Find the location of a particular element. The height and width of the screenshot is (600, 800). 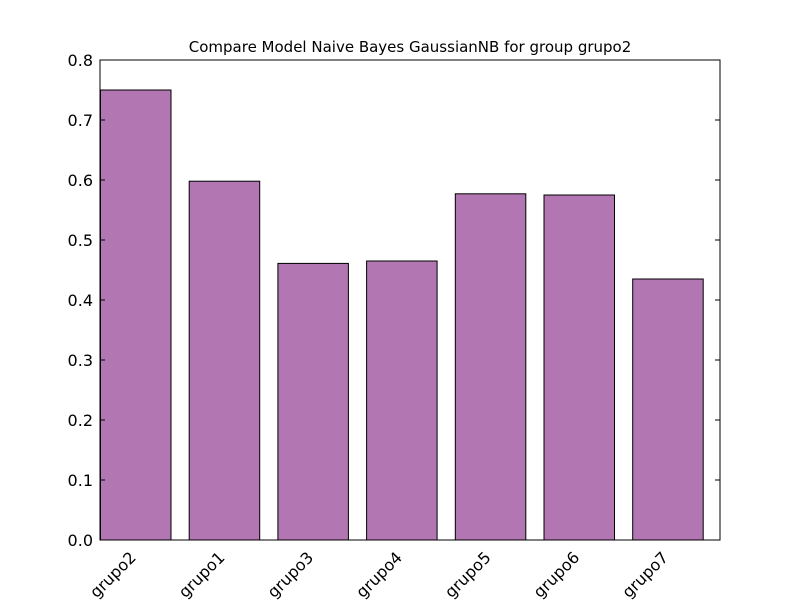

y-tick-label: 0.7 is located at coordinates (80, 120).